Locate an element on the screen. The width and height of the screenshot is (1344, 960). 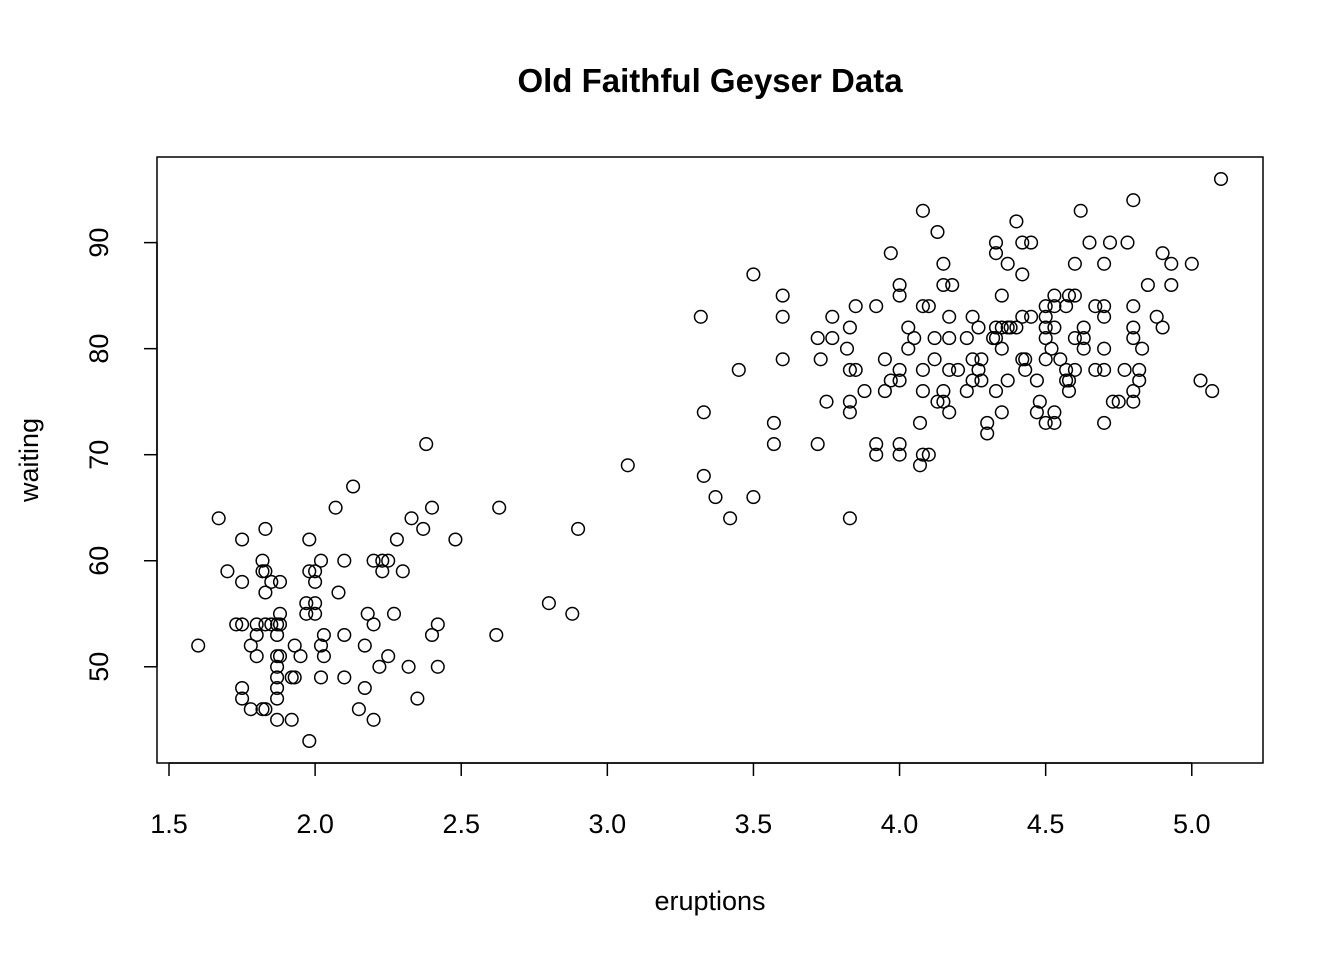
y-tick-label: 60 is located at coordinates (99, 561).